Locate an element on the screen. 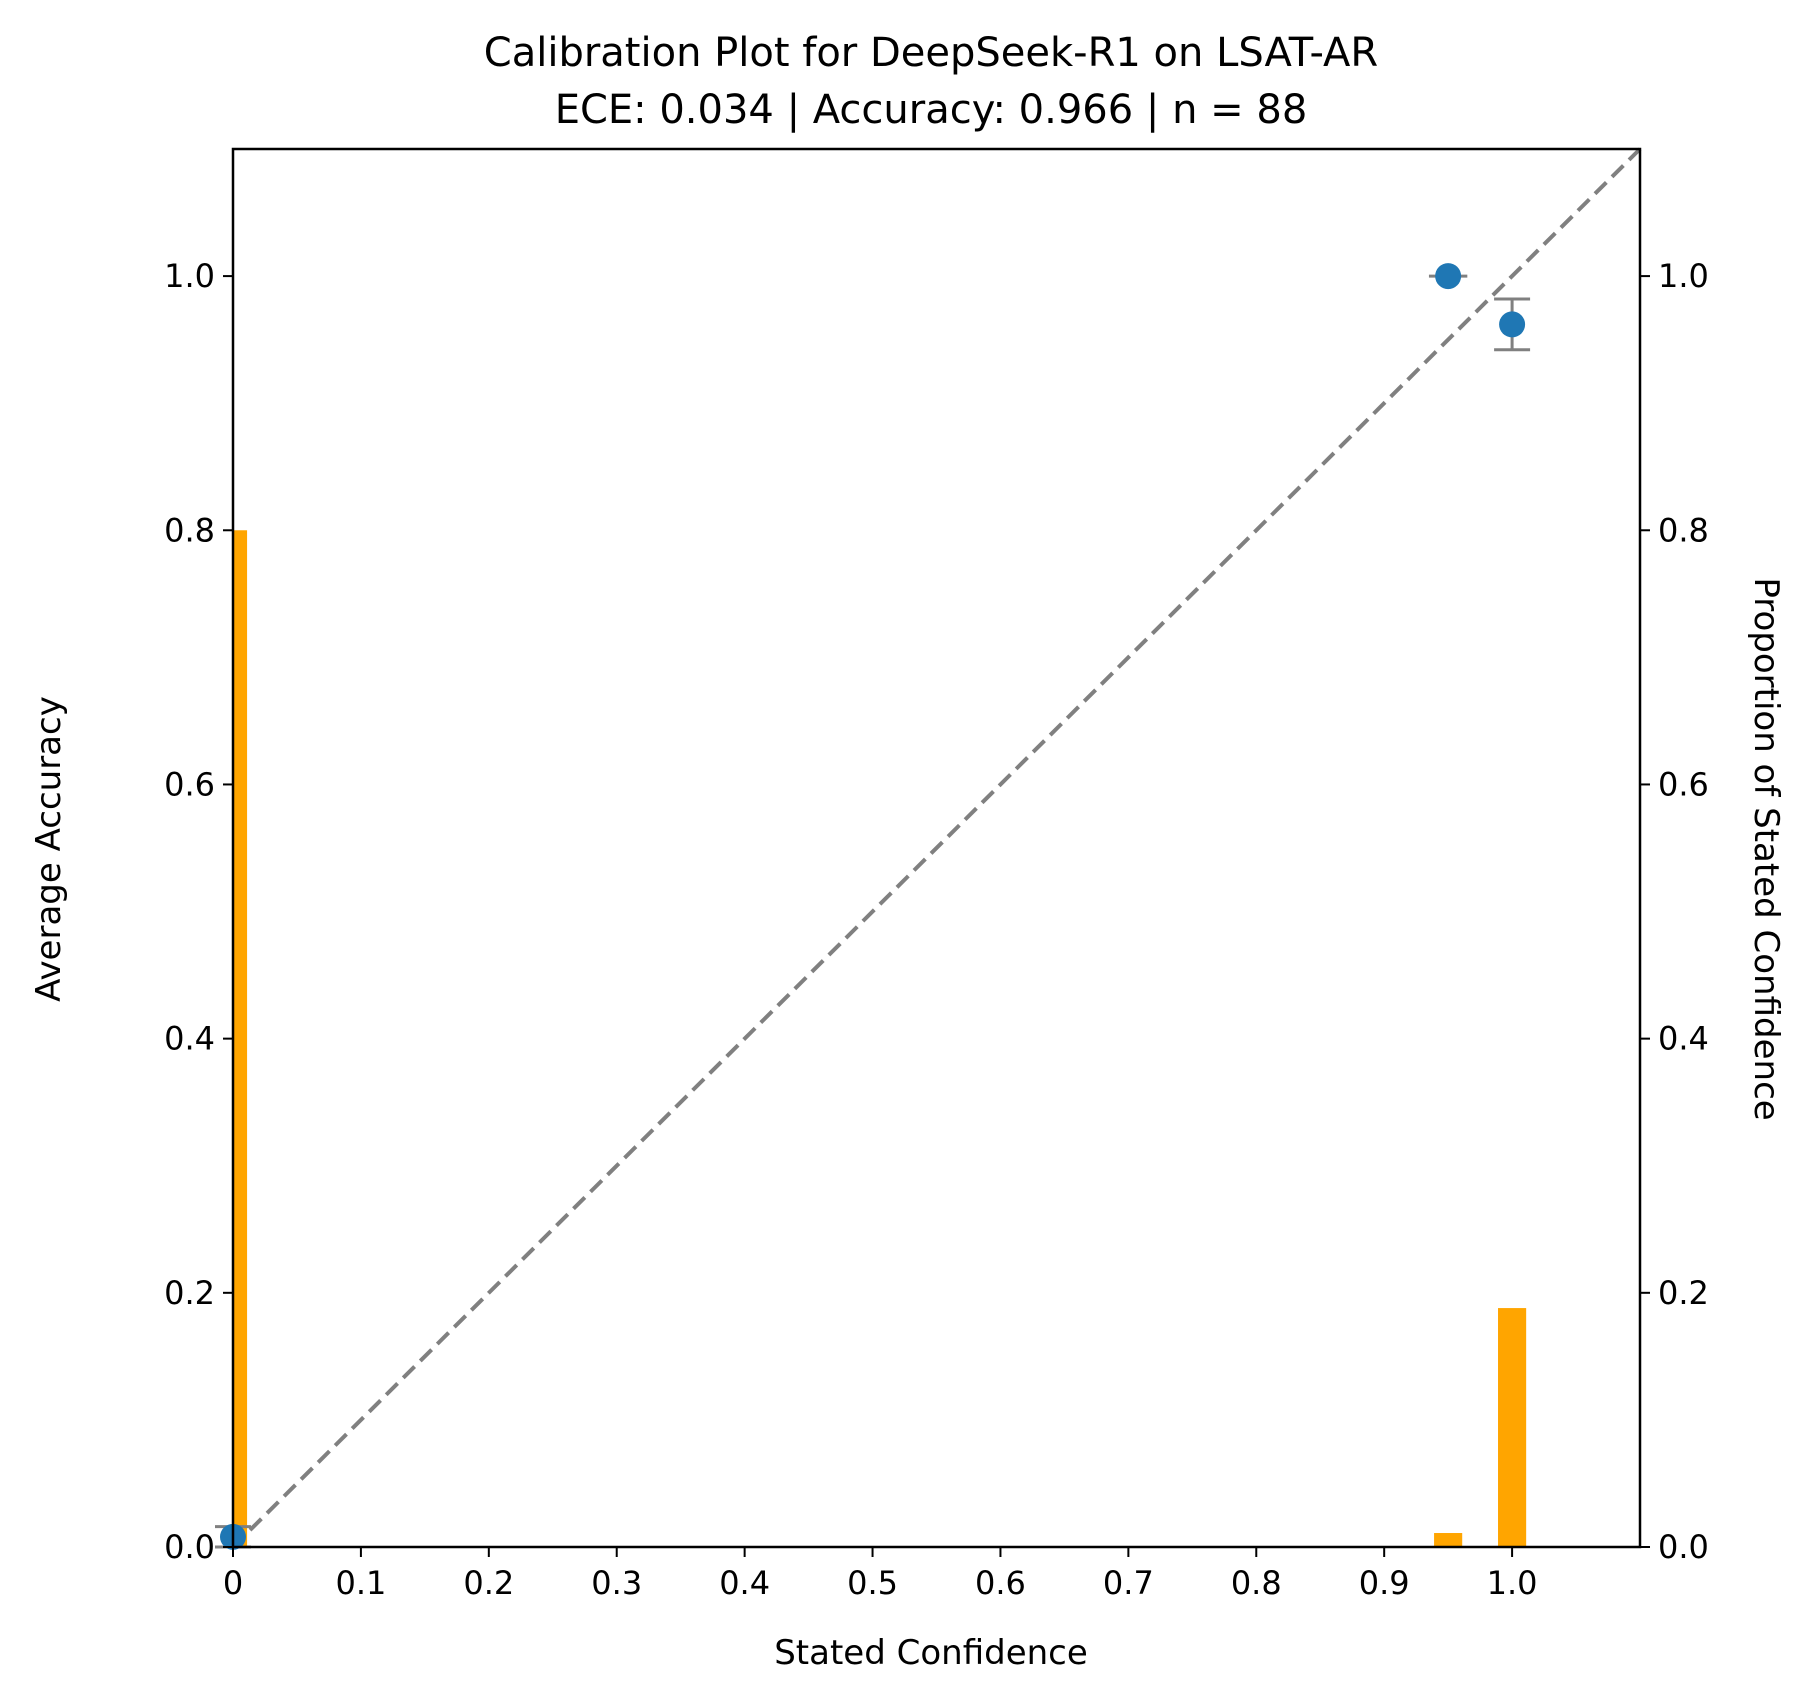 This screenshot has width=1813, height=1694. x-tick-label: 0.3 is located at coordinates (616, 1583).